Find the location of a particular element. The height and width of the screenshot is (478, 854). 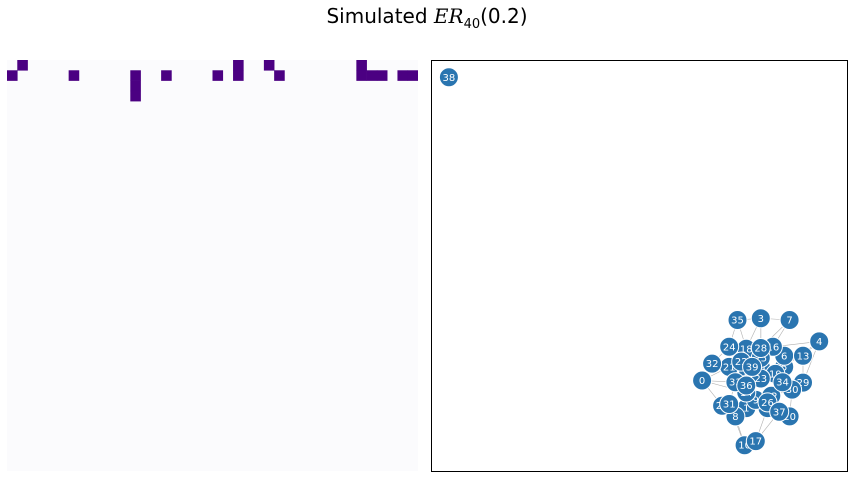

graph-node-label: 33 is located at coordinates (735, 383).